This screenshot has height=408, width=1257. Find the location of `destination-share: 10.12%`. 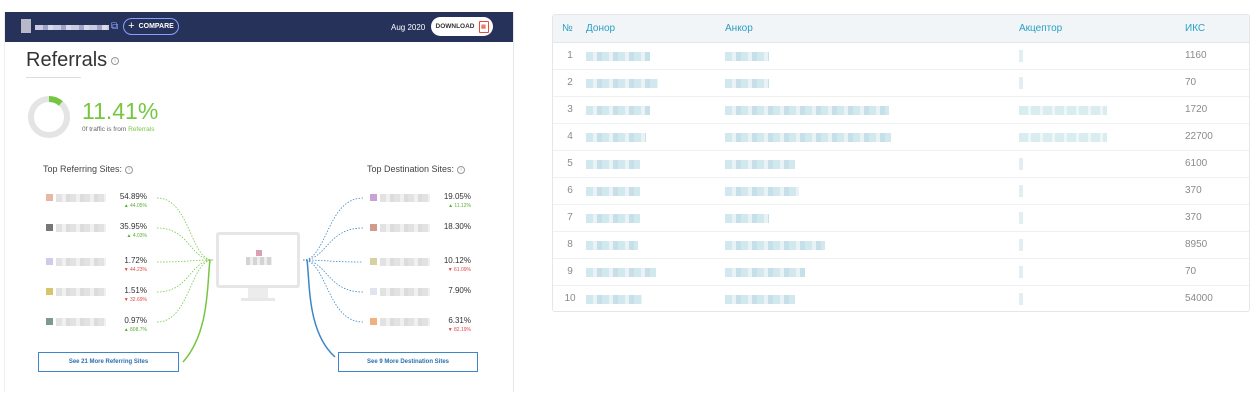

destination-share: 10.12% is located at coordinates (457, 260).